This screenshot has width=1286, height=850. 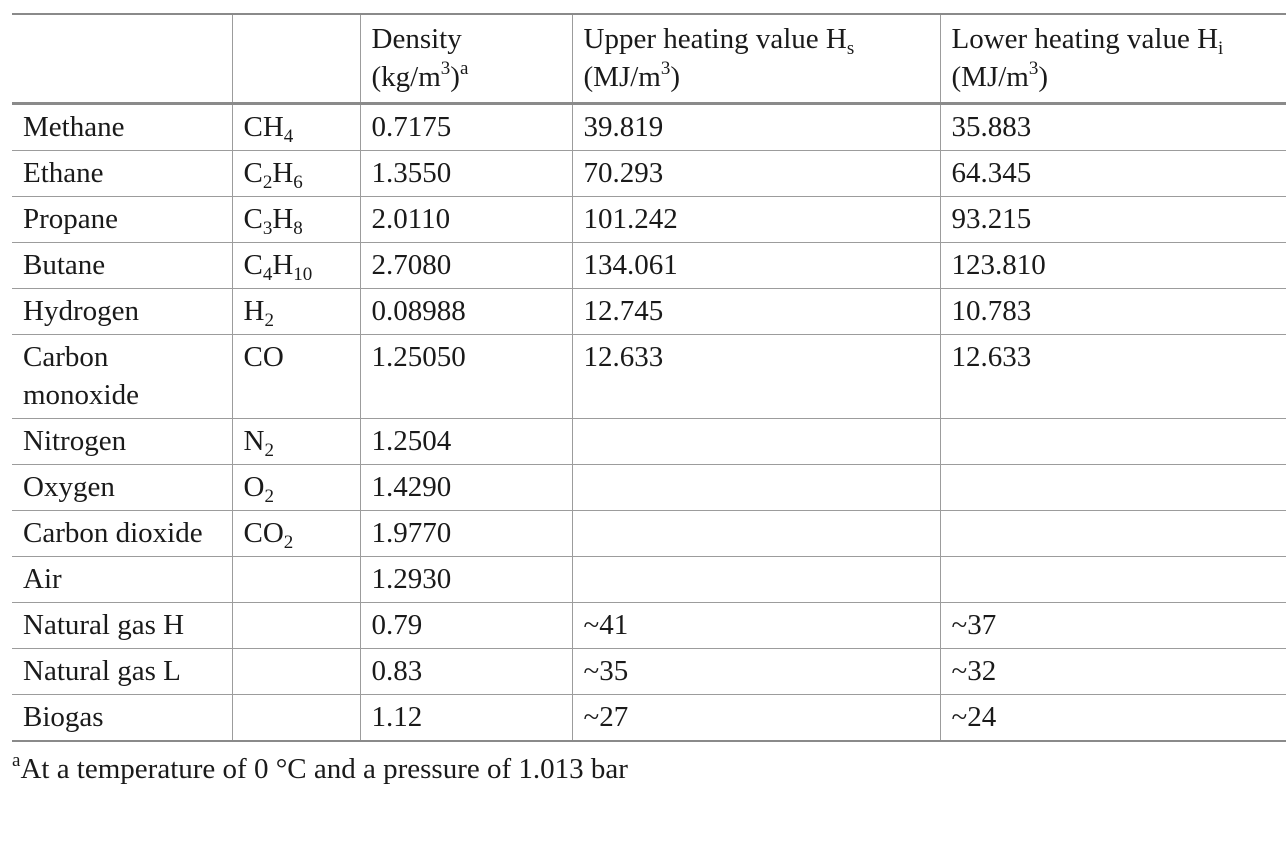 What do you see at coordinates (295, 59) in the screenshot?
I see `header-formula` at bounding box center [295, 59].